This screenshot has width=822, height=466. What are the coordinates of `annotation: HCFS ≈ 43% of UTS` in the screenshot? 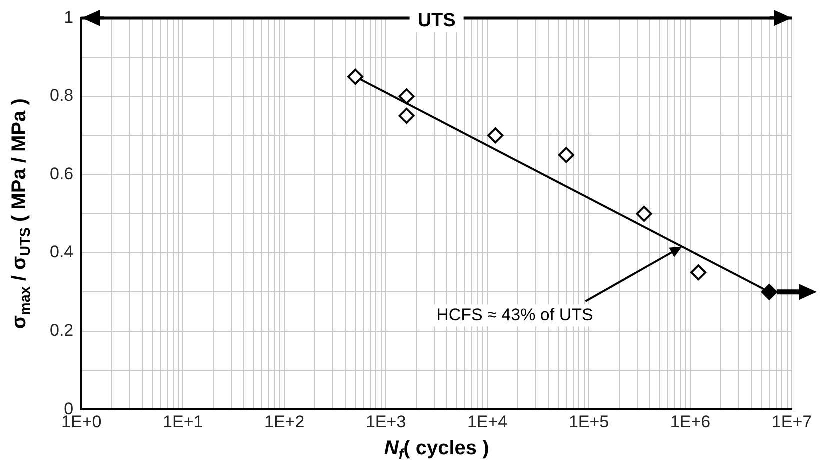 It's located at (515, 314).